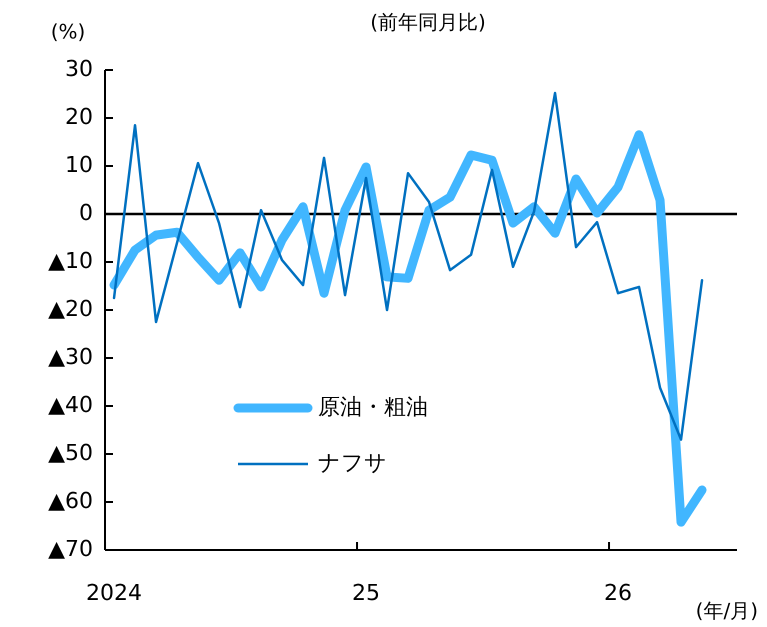 This screenshot has width=767, height=627. Describe the element at coordinates (366, 593) in the screenshot. I see `x-tick-label: 25` at that location.